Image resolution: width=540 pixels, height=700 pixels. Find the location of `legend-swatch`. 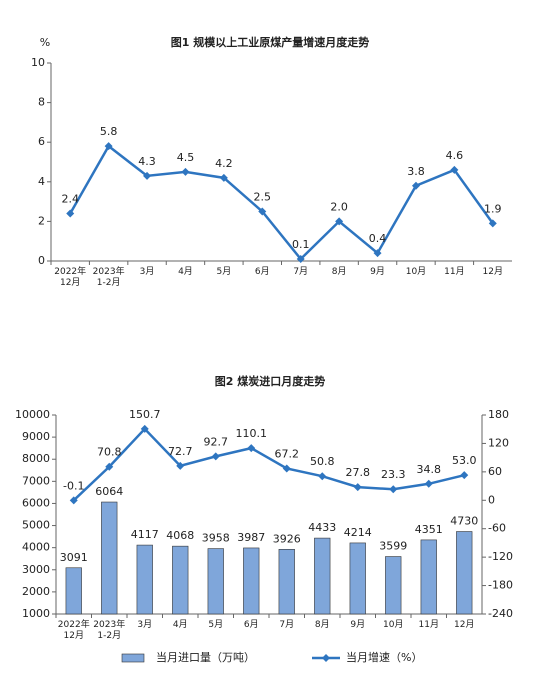

legend-swatch is located at coordinates (133, 658).